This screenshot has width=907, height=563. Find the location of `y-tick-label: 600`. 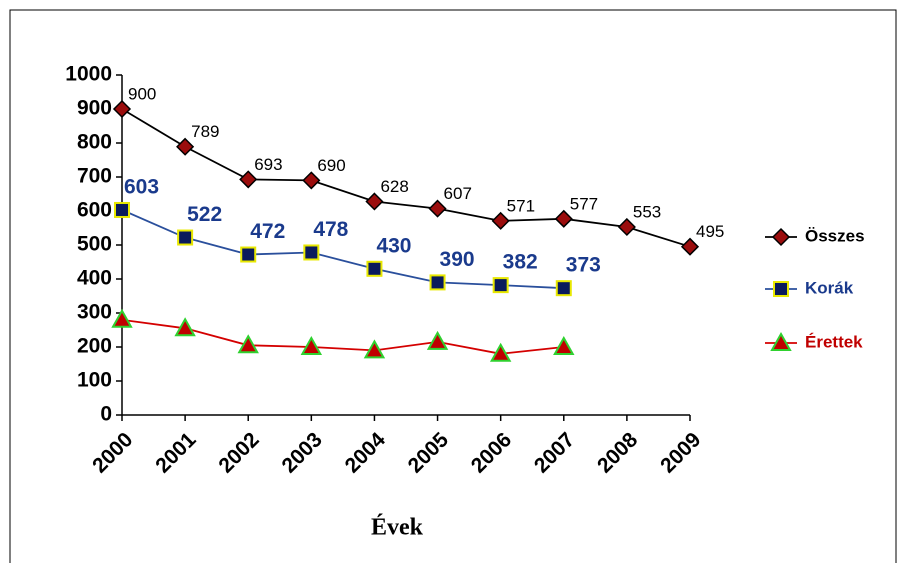

y-tick-label: 600 is located at coordinates (94, 210).